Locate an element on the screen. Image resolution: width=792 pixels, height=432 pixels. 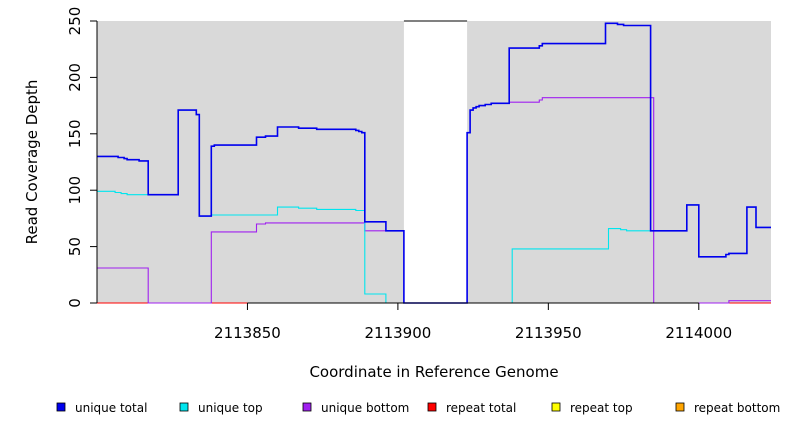
x-tick-label: 2114000 is located at coordinates (698, 333).